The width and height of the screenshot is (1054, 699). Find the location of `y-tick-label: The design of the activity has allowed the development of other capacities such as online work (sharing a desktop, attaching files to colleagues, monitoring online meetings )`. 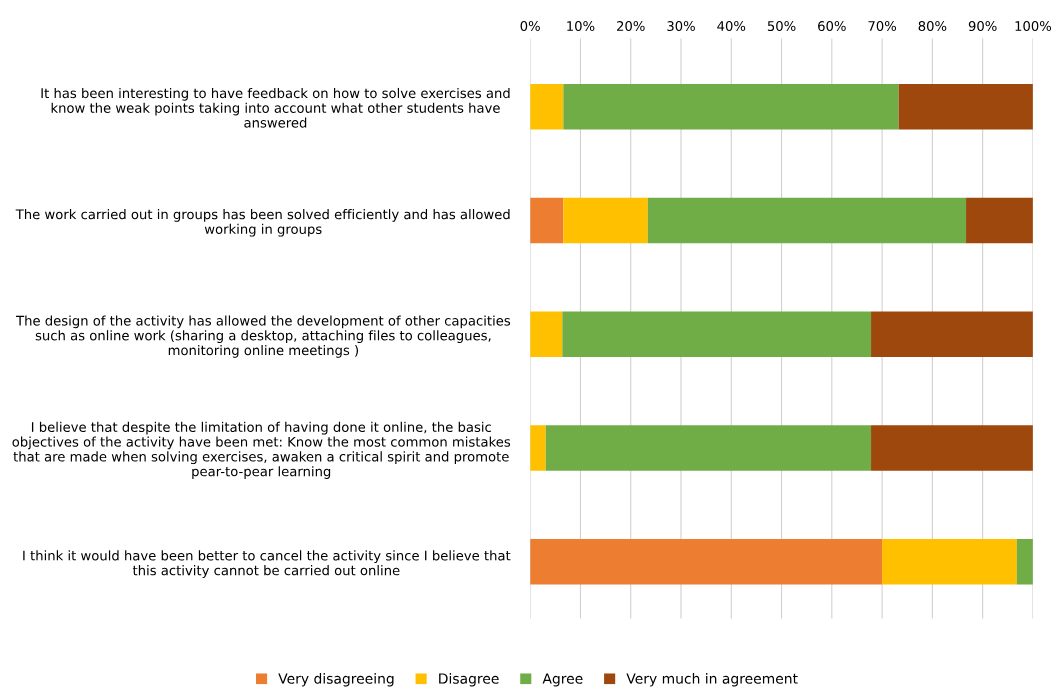

y-tick-label: The design of the activity has allowed the development of other capacities such as online work (sharing a desktop, attaching files to colleagues, monitoring online meetings ) is located at coordinates (263, 336).